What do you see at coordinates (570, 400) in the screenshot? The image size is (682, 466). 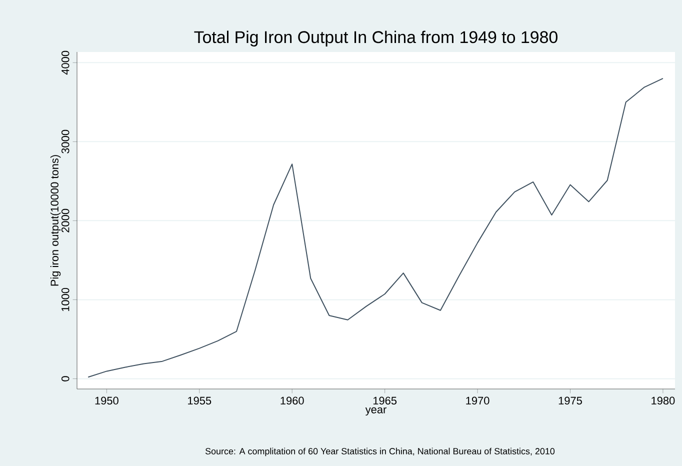 I see `x-tick-label: 1975` at bounding box center [570, 400].